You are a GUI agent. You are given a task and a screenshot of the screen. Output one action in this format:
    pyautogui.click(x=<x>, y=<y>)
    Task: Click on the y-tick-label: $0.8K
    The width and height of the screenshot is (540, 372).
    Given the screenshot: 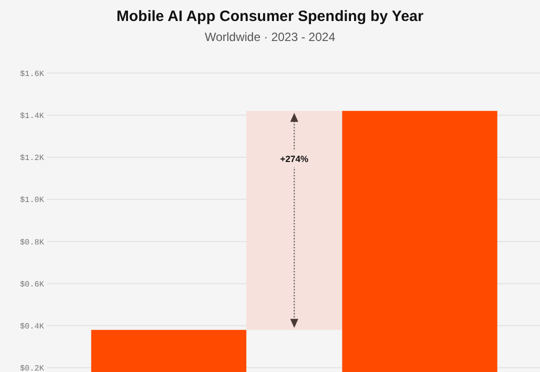 What is the action you would take?
    pyautogui.click(x=32, y=243)
    